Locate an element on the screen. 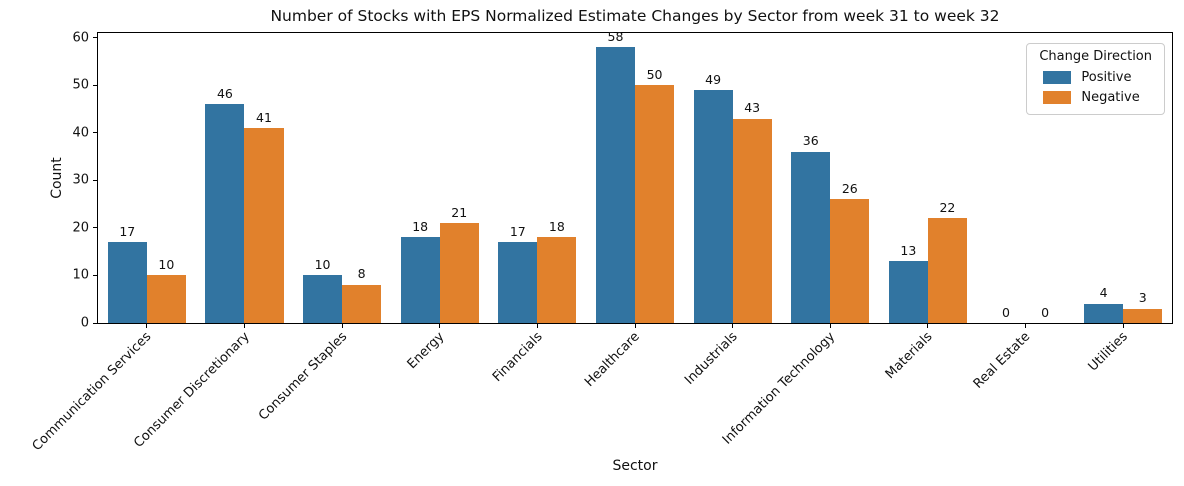  bar-value-label: 36 is located at coordinates (810, 141).